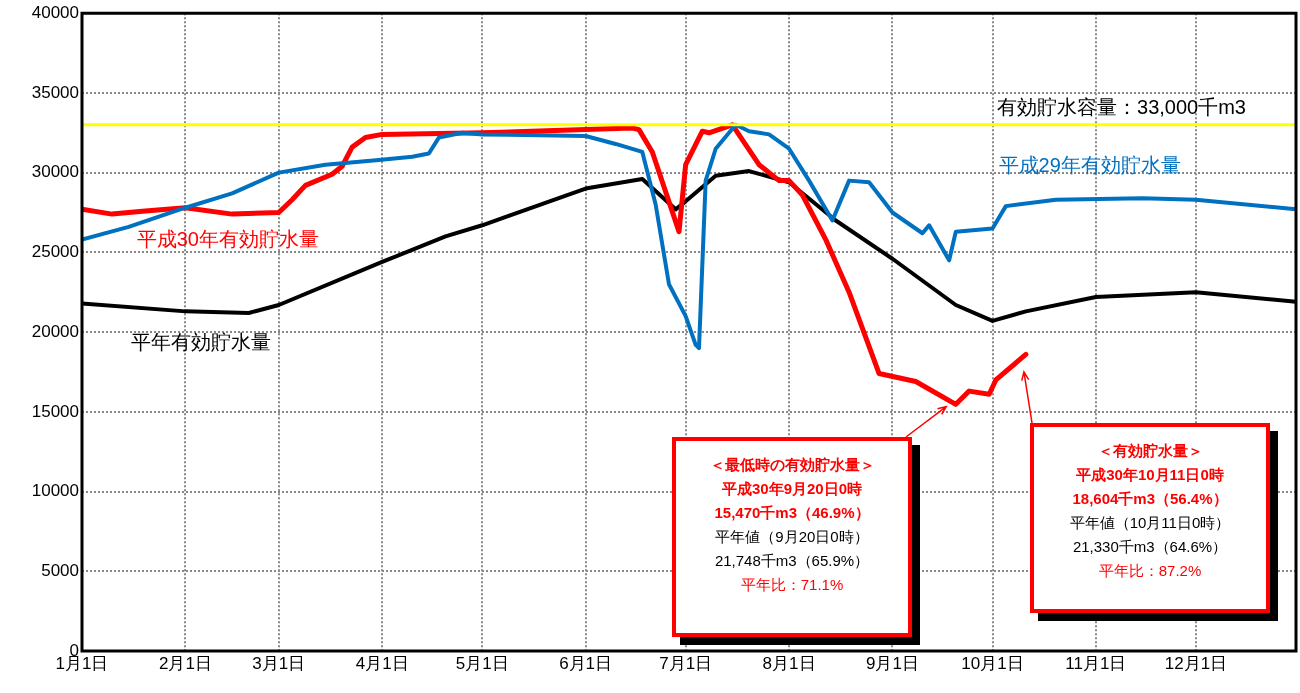 The height and width of the screenshot is (693, 1300). Describe the element at coordinates (382, 663) in the screenshot. I see `x-tick-label: 4月1日` at that location.